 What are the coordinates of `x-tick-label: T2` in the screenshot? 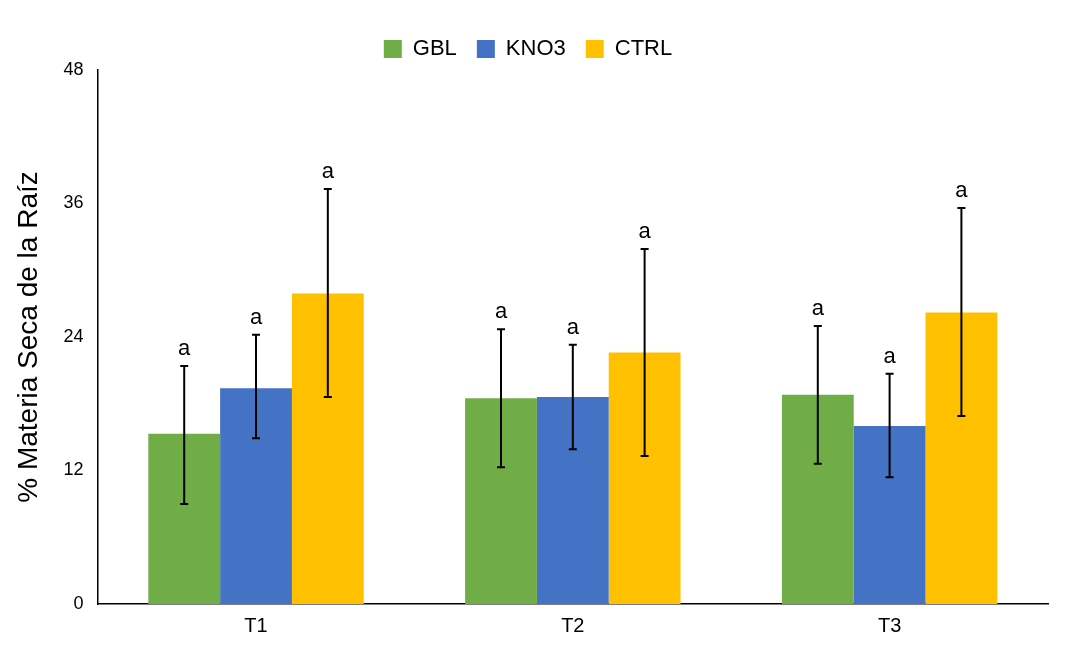 It's located at (573, 624).